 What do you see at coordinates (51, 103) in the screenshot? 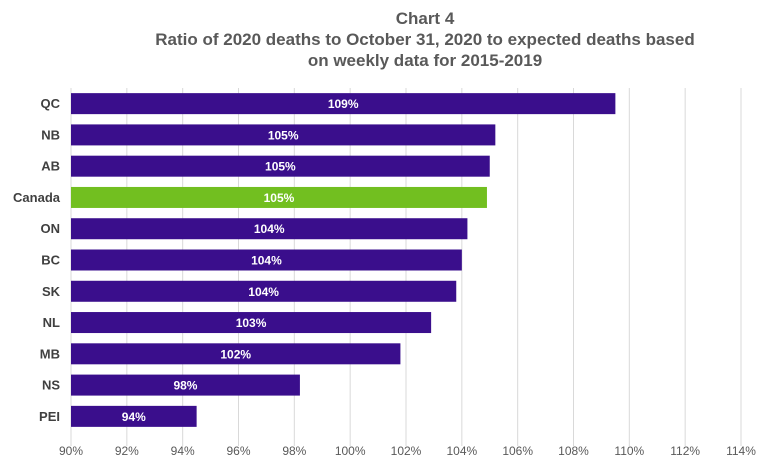
I see `category-label: QC` at bounding box center [51, 103].